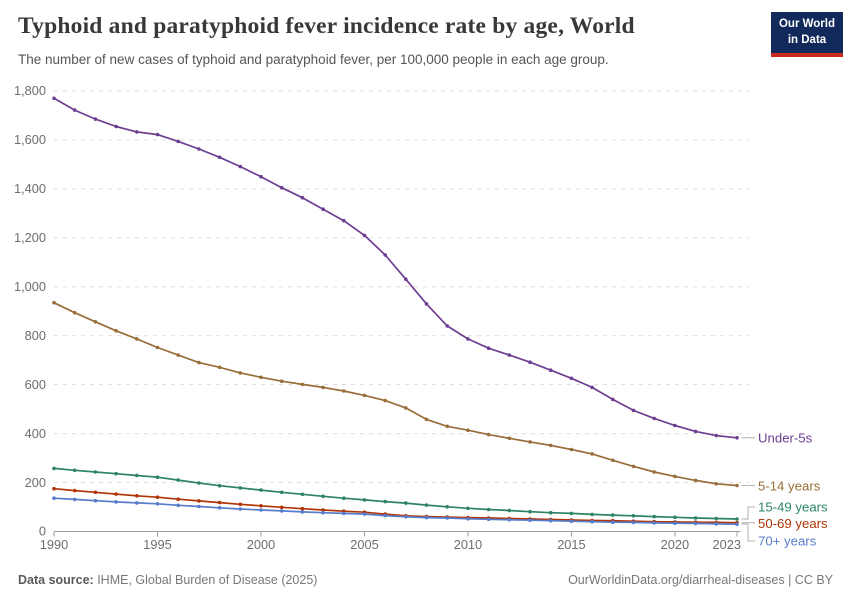 This screenshot has height=600, width=850. Describe the element at coordinates (787, 541) in the screenshot. I see `legend-label-70-years: 70+ years` at that location.